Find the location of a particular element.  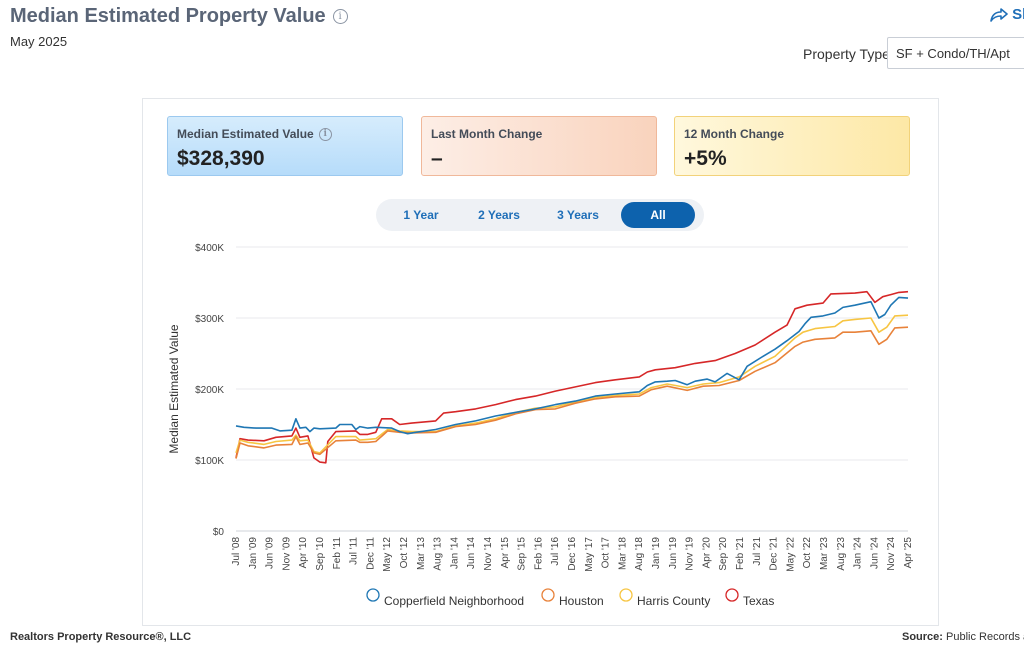

x-tick-label: Mar '13 is located at coordinates (421, 553).